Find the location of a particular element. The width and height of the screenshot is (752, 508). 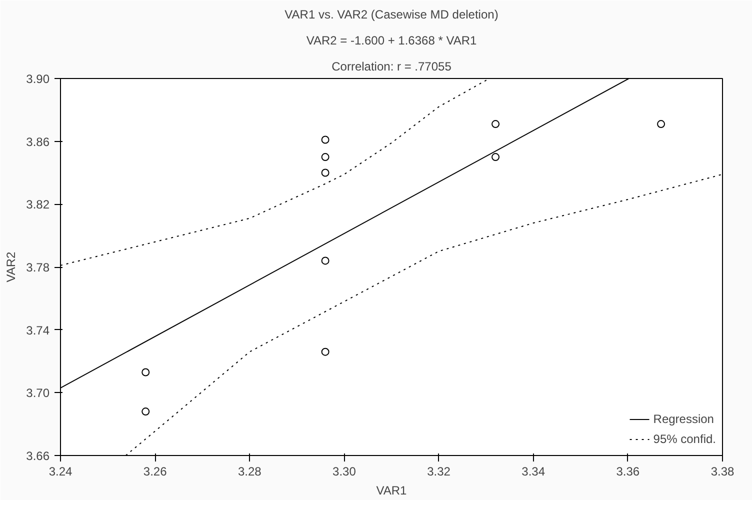

x-tick-label: 3.38 is located at coordinates (722, 471).